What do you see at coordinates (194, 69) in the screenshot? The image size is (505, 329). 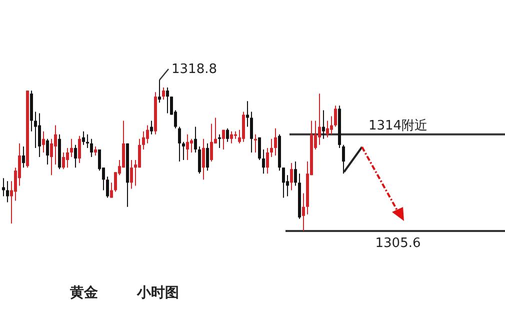 I see `text: 1318.8` at bounding box center [194, 69].